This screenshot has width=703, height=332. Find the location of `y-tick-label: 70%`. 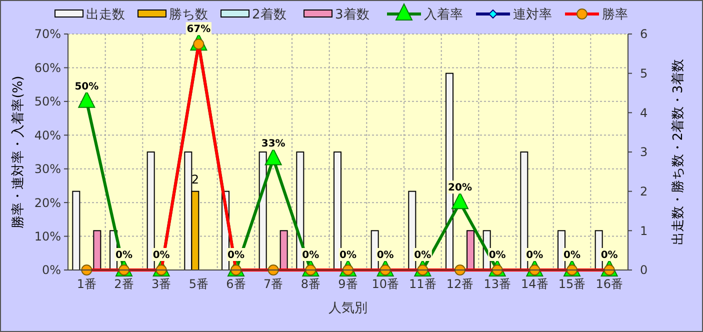

y-tick-label: 70% is located at coordinates (47, 34).